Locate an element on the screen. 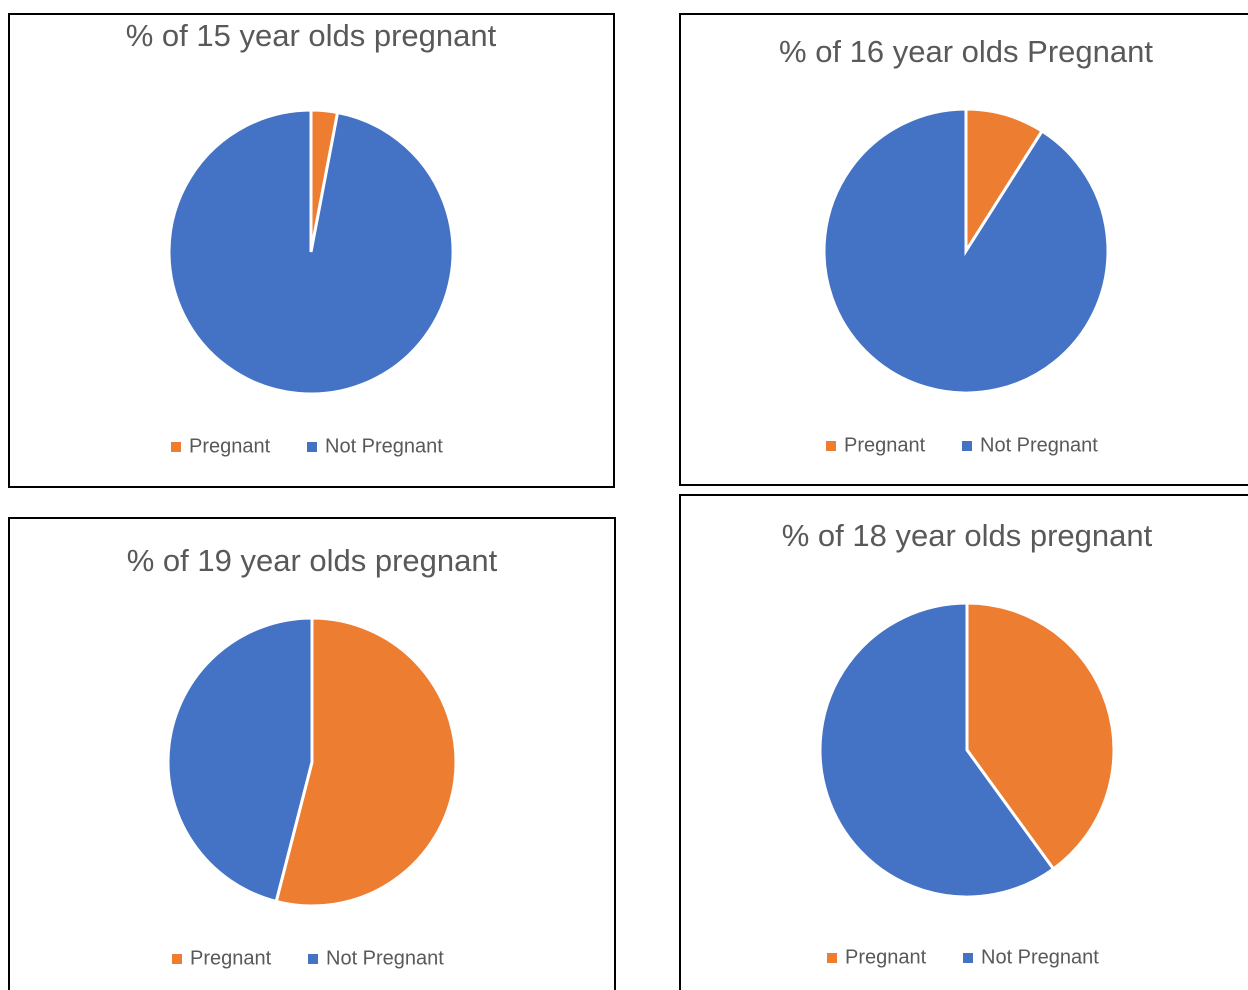 The height and width of the screenshot is (990, 1248). chart-title: % of 19 year olds pregnant is located at coordinates (312, 560).